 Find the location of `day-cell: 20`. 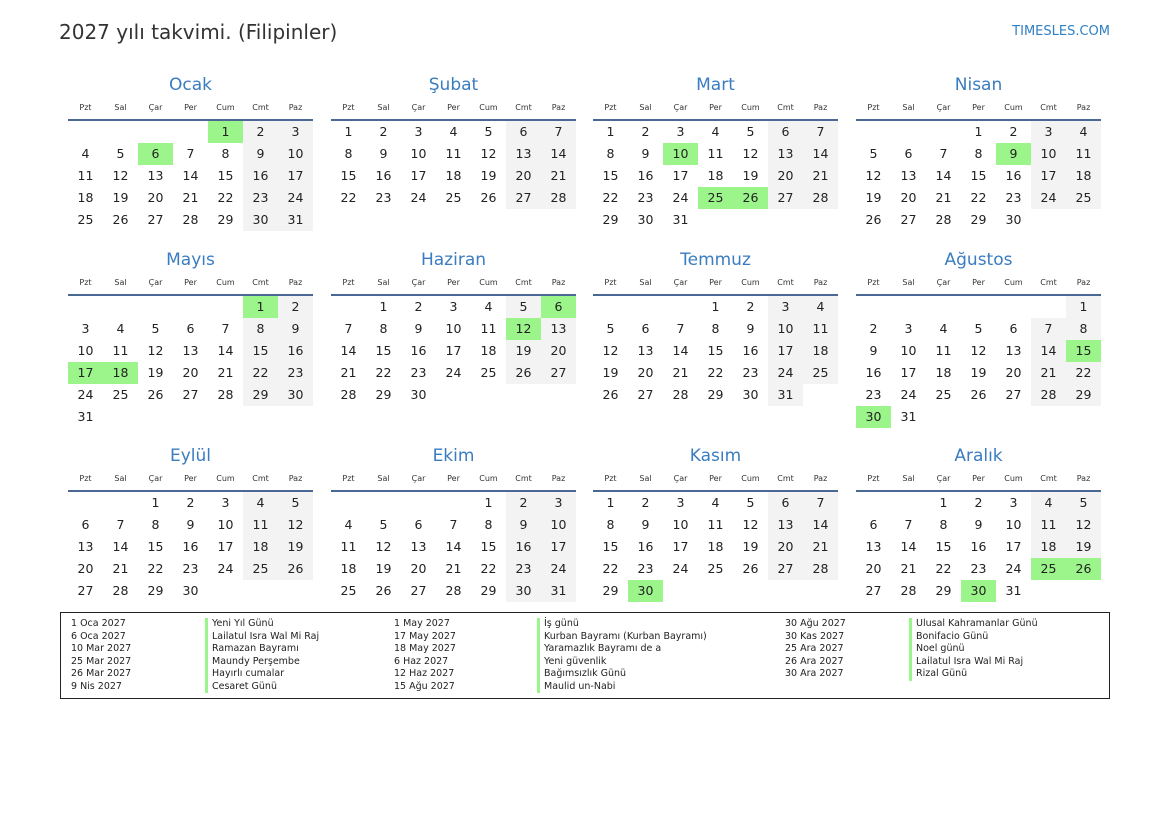

day-cell: 20 is located at coordinates (645, 372).